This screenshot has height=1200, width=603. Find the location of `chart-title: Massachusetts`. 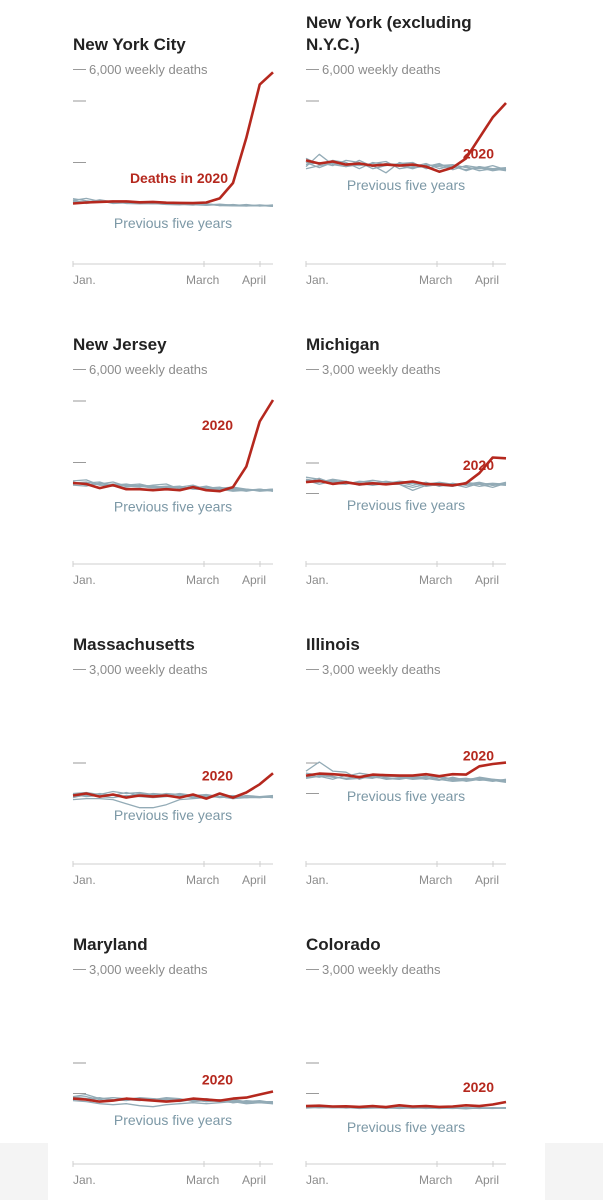

chart-title: Massachusetts is located at coordinates (134, 644).